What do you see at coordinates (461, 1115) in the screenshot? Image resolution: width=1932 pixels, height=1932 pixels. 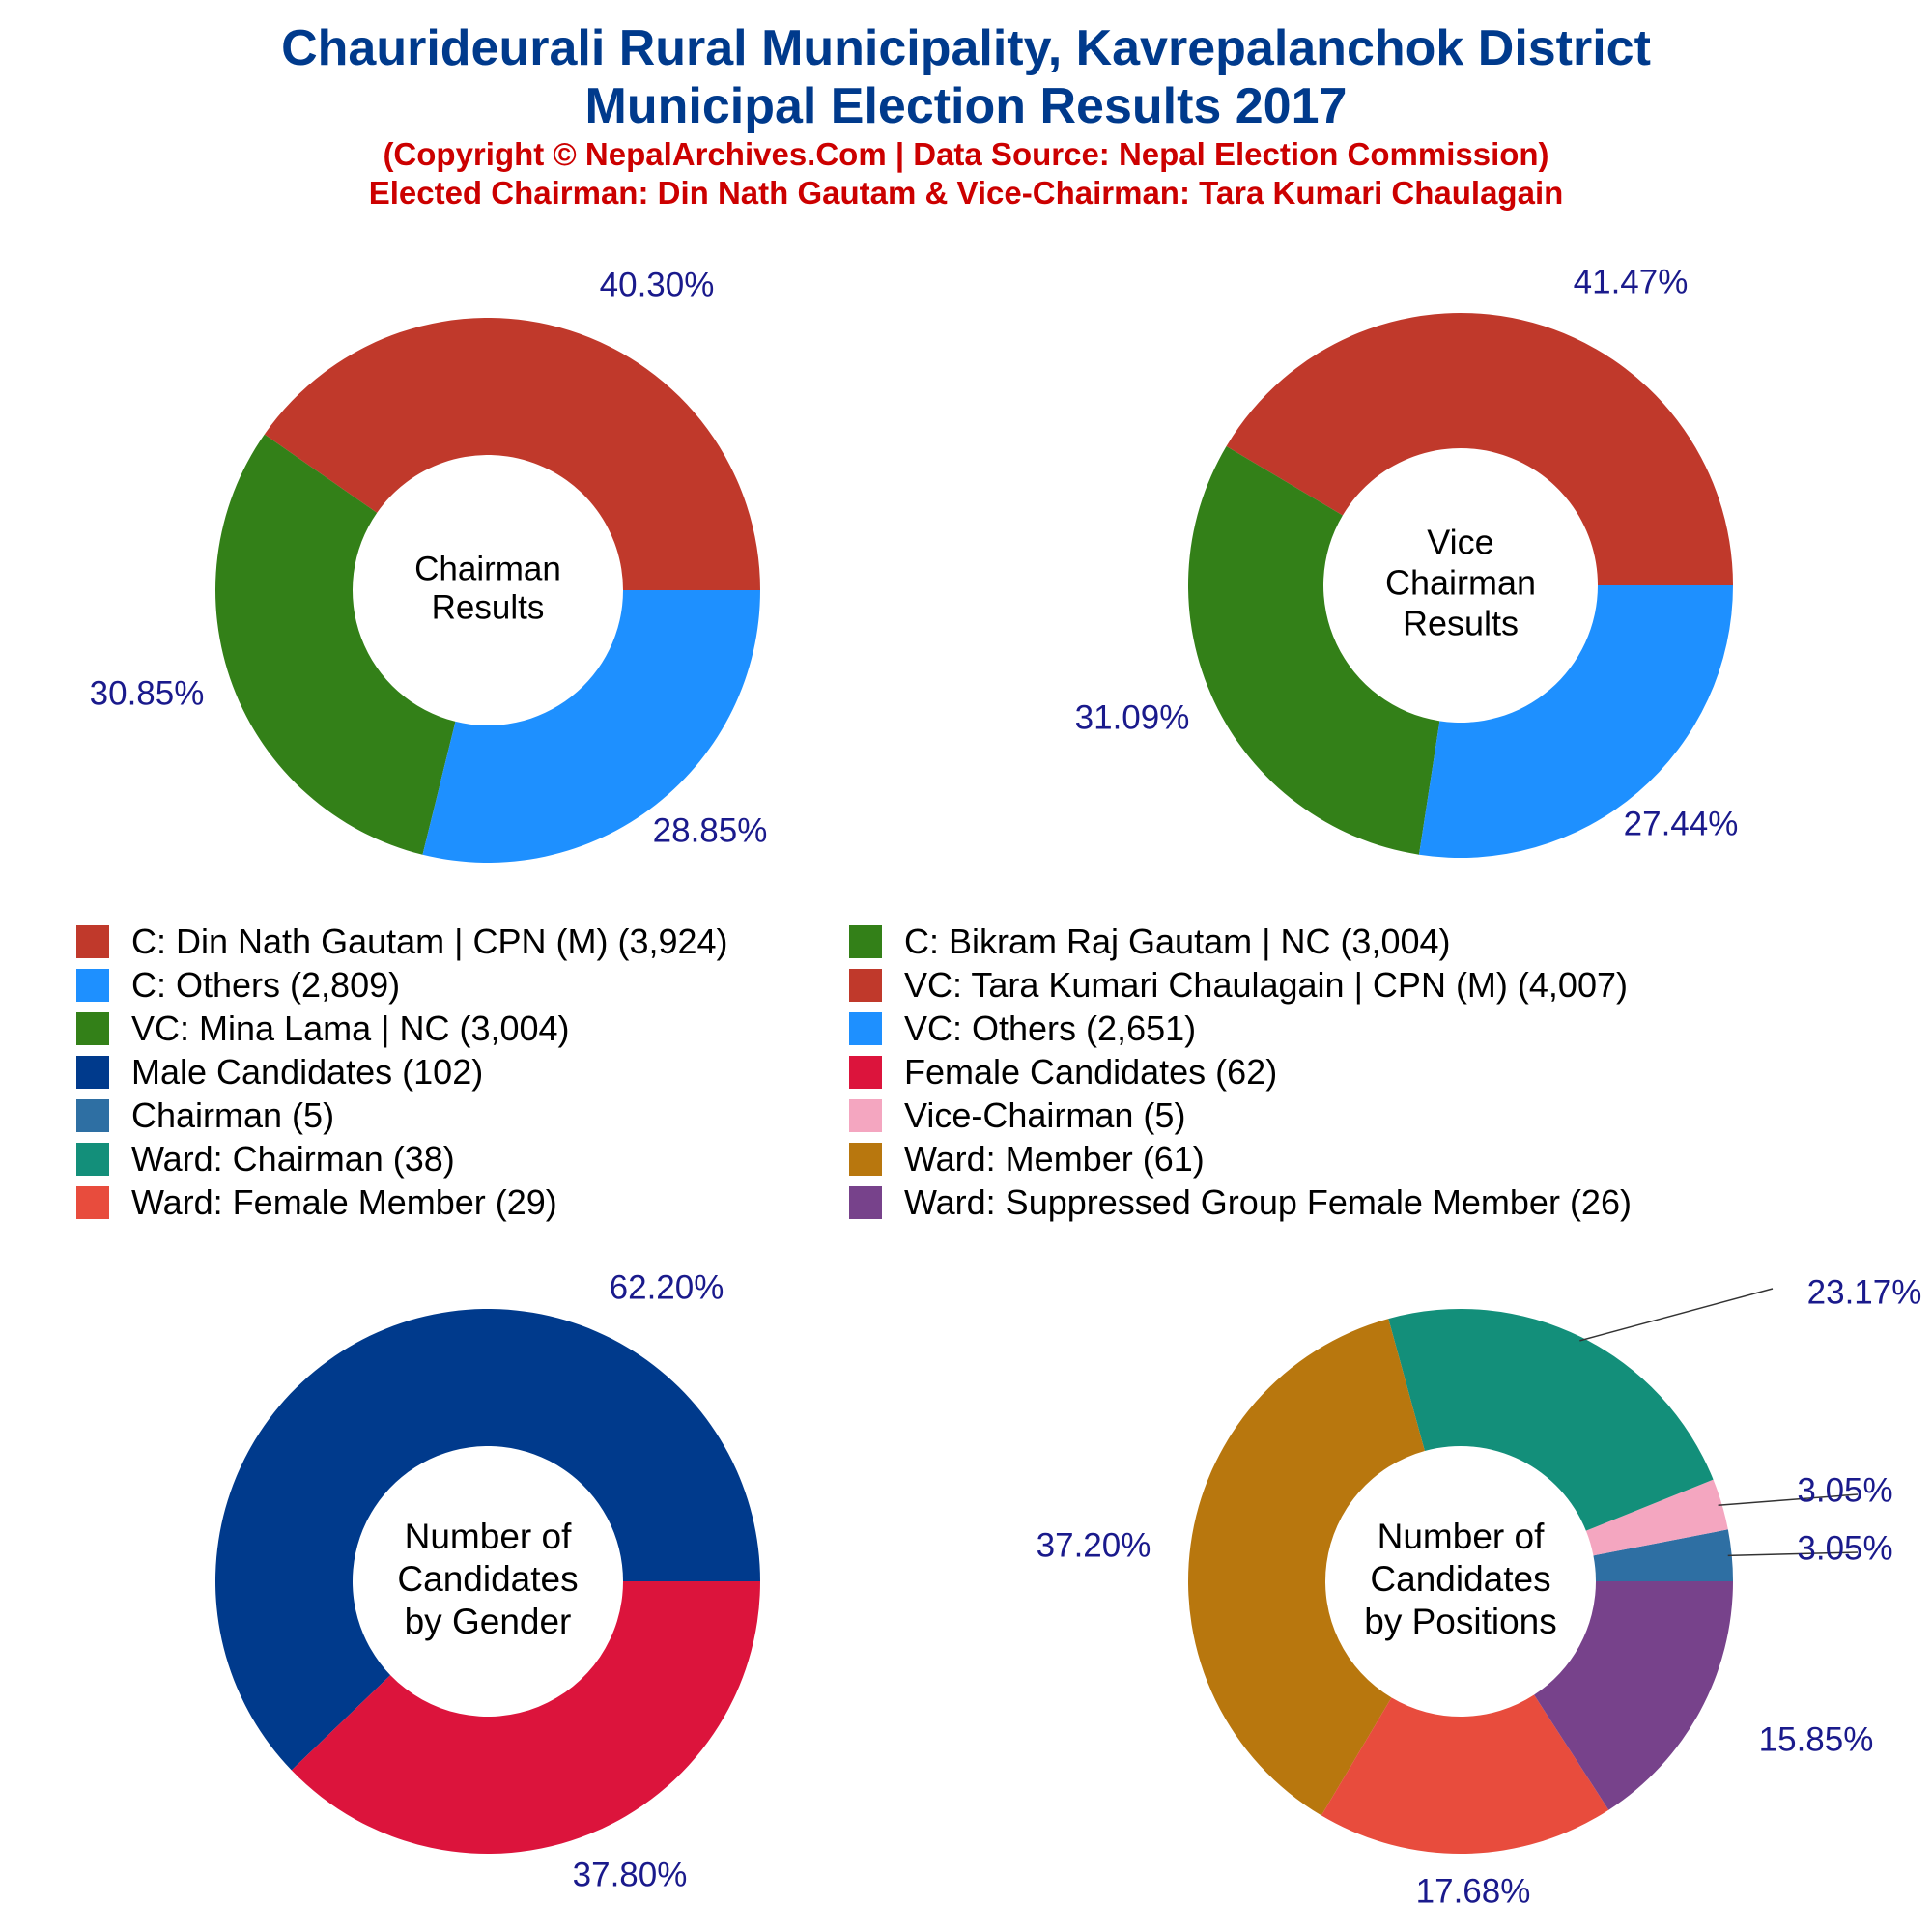 I see `legend-item: Chairman (5)` at bounding box center [461, 1115].